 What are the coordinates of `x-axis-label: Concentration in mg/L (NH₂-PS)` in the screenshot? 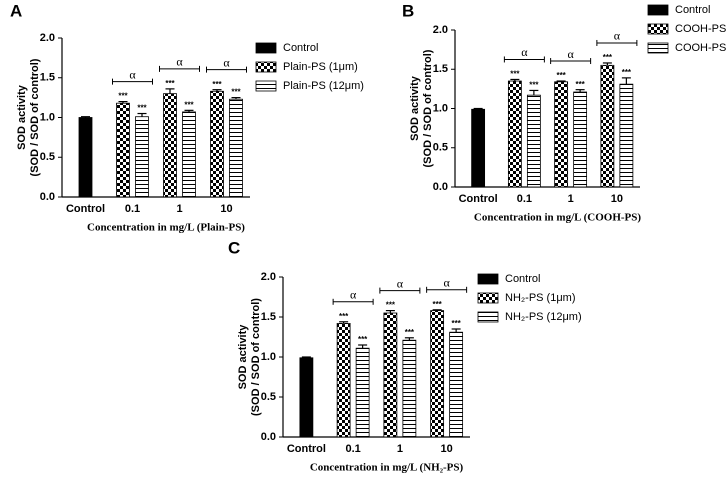 It's located at (387, 468).